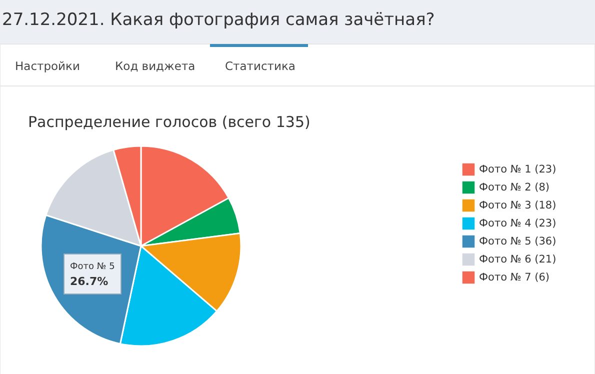 The width and height of the screenshot is (595, 374). I want to click on text: Настройки, so click(47, 66).